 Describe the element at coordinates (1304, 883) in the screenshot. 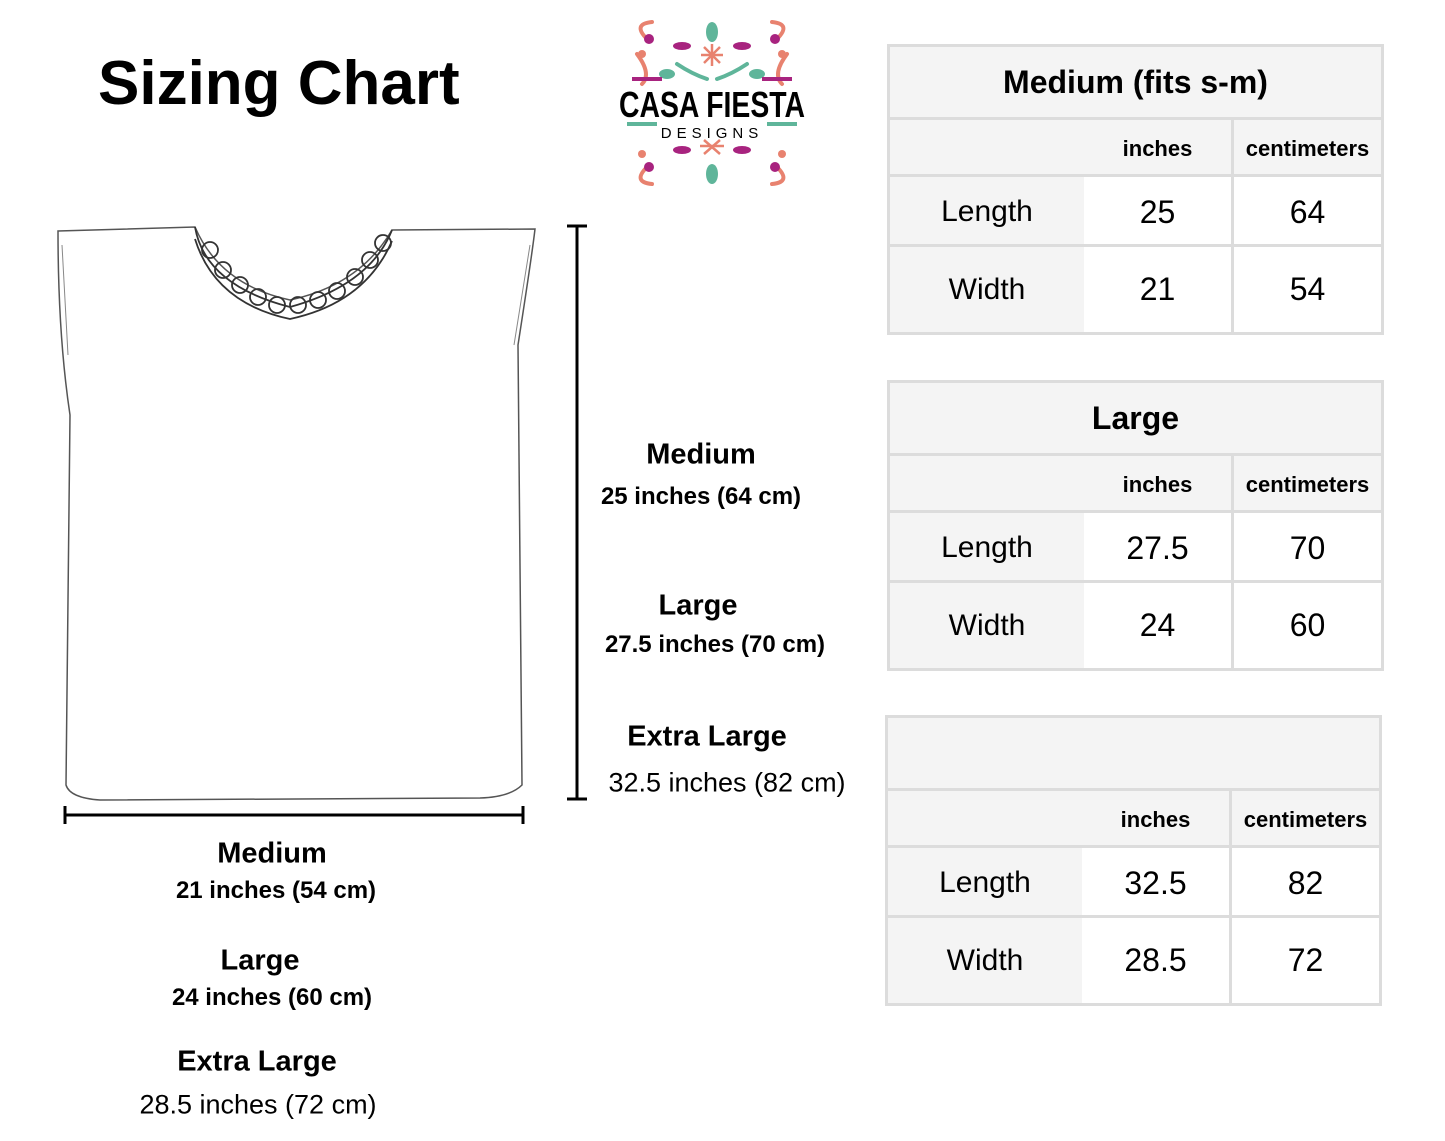

I see `value-cm: 82` at that location.